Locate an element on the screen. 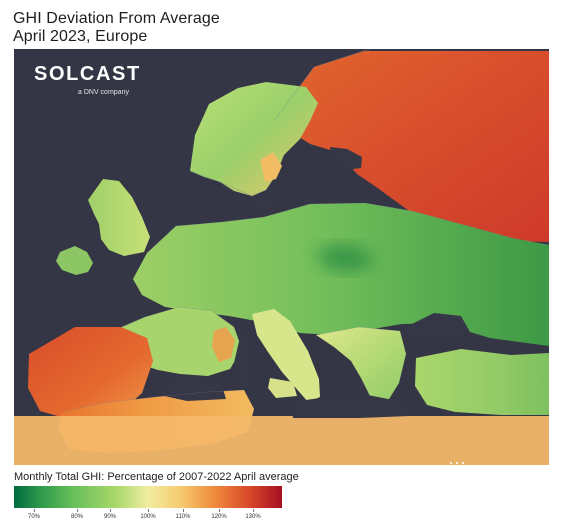 The width and height of the screenshot is (564, 524). legend-label-110: 110% is located at coordinates (183, 517).